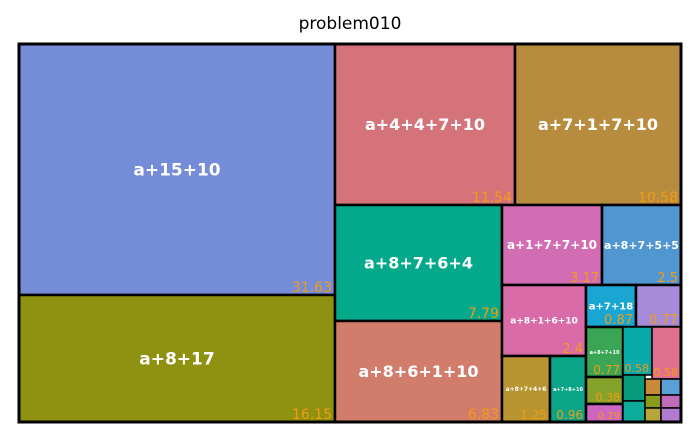  I want to click on tile-label: a+8+6+1+10, so click(418, 371).